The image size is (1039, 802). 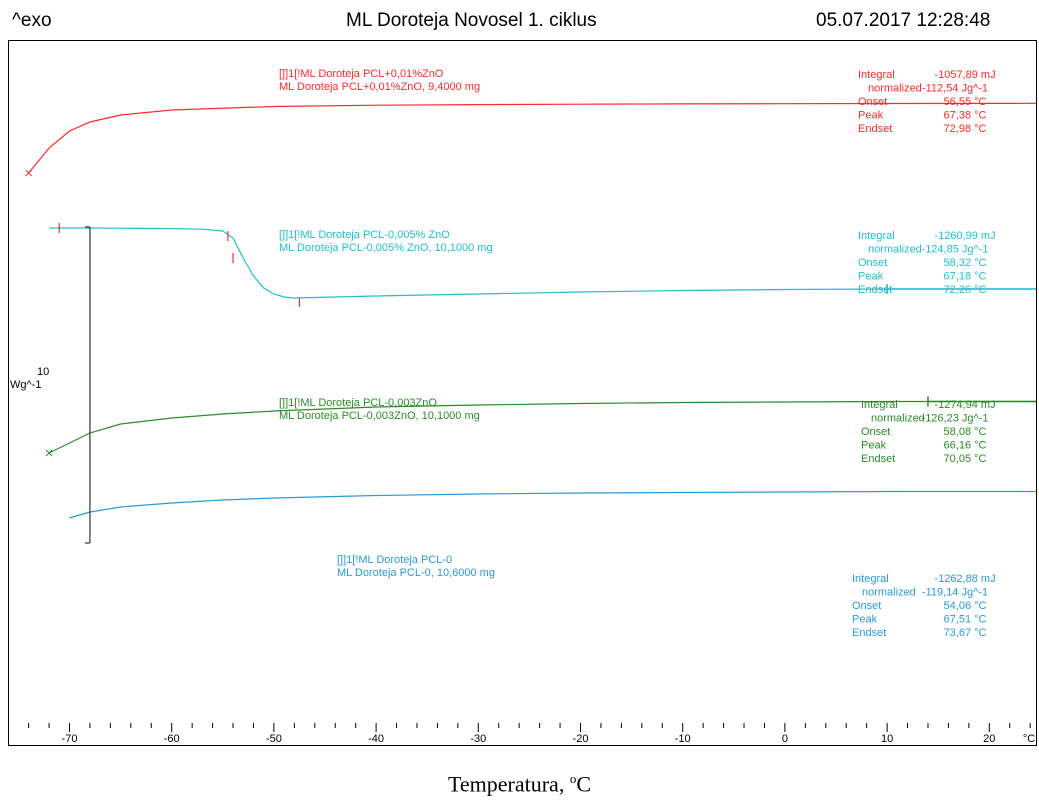 What do you see at coordinates (955, 593) in the screenshot?
I see `result-value: -119,14 Jg^-1` at bounding box center [955, 593].